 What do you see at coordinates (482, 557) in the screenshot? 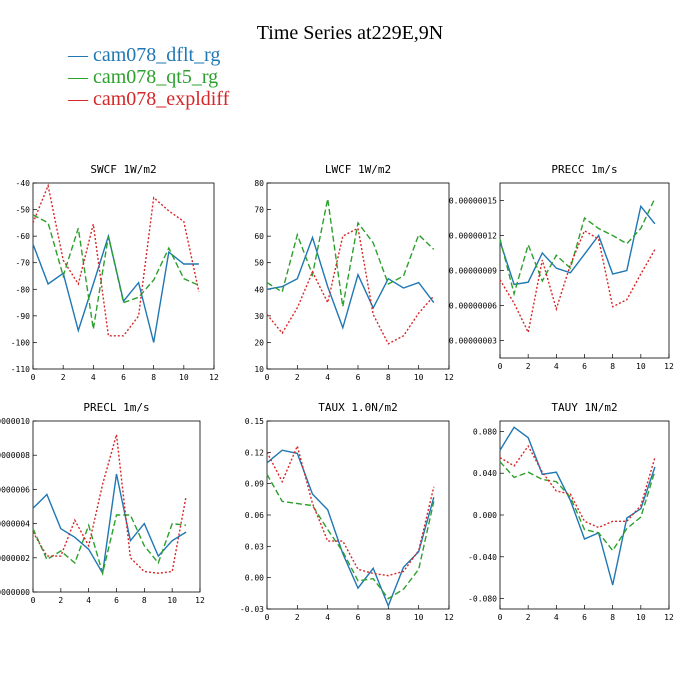
I see `y-tick-label: -0.040` at bounding box center [482, 557].